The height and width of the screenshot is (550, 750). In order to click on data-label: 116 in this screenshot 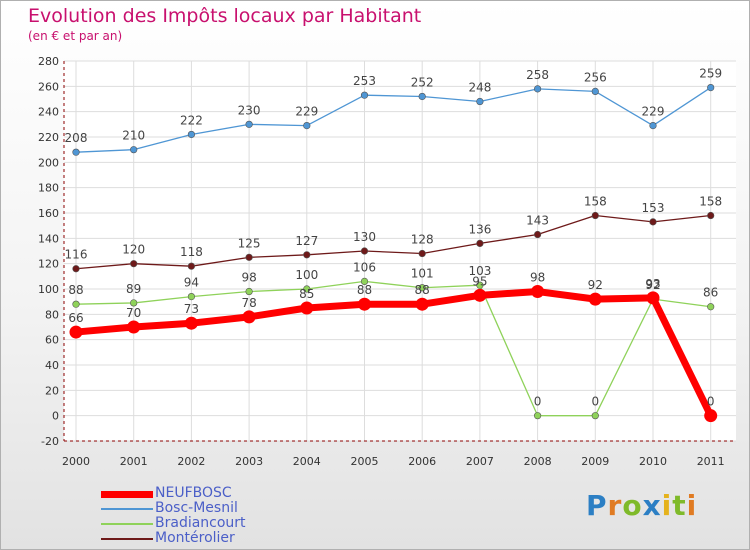, I will do `click(76, 255)`.